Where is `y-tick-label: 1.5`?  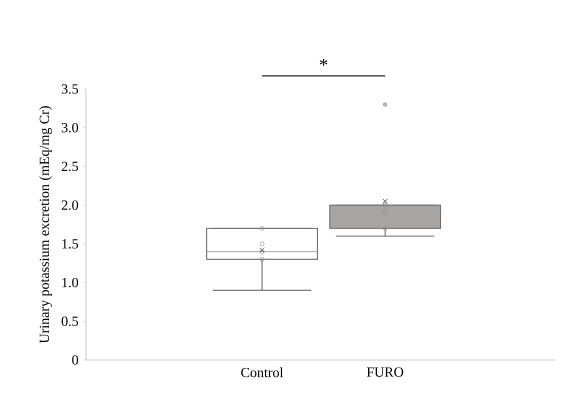 y-tick-label: 1.5 is located at coordinates (70, 244).